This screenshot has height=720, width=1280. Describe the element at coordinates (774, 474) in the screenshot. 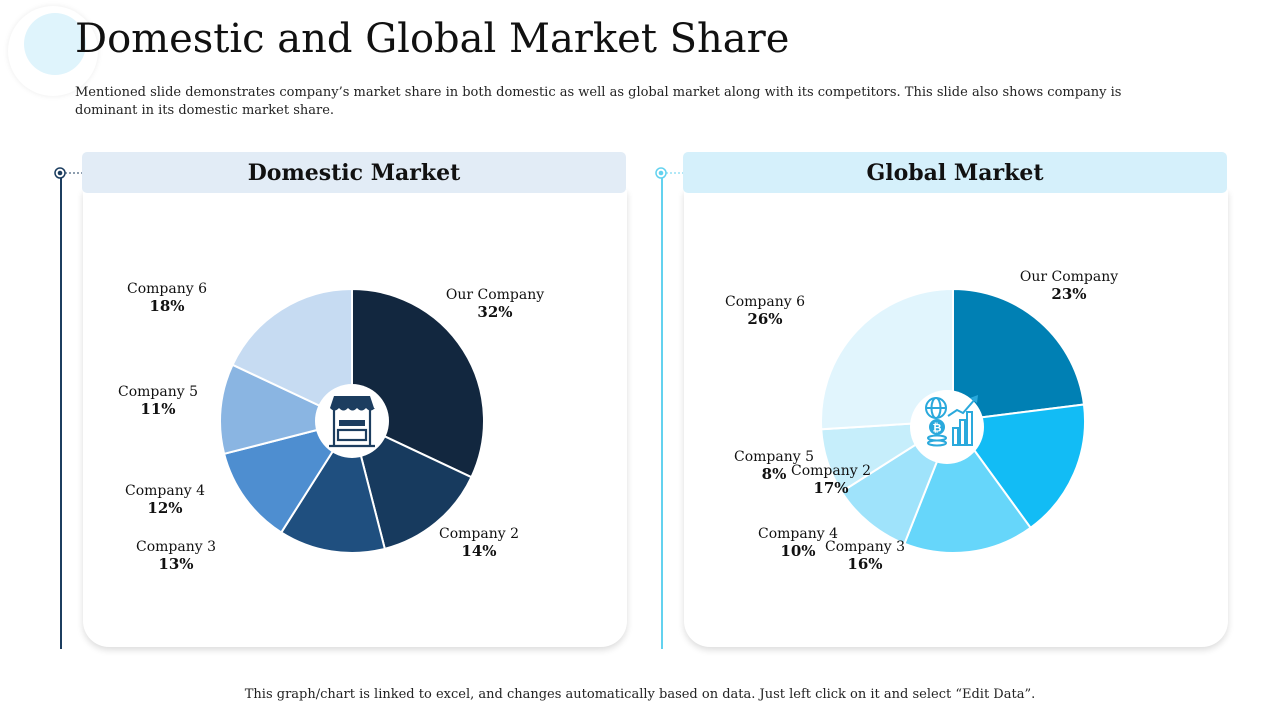

I see `slice-label-value: 8%` at that location.